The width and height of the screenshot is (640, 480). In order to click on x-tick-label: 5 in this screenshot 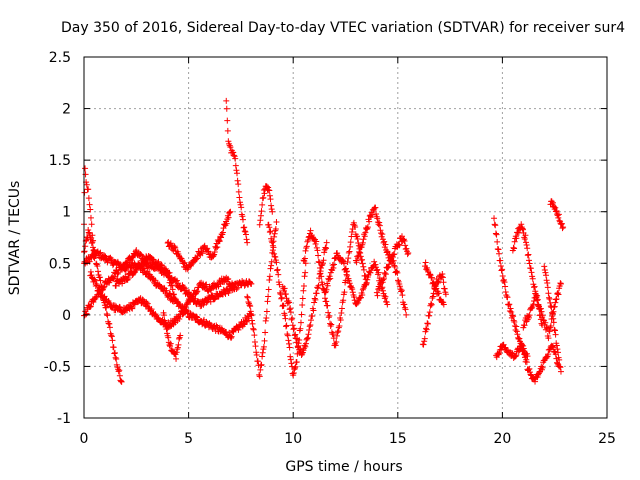, I will do `click(188, 439)`.